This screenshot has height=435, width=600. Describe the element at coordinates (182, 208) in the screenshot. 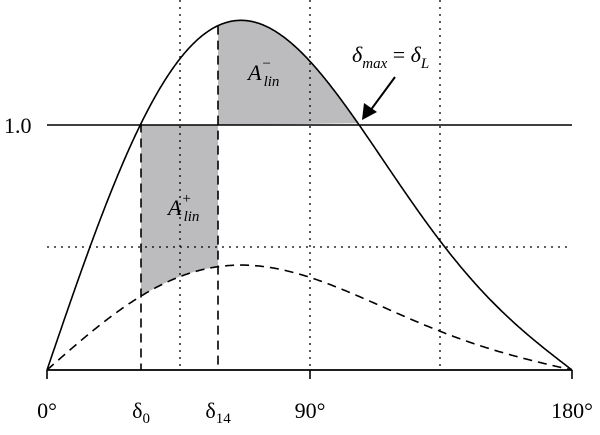

I see `area-label: A+ lin` at that location.